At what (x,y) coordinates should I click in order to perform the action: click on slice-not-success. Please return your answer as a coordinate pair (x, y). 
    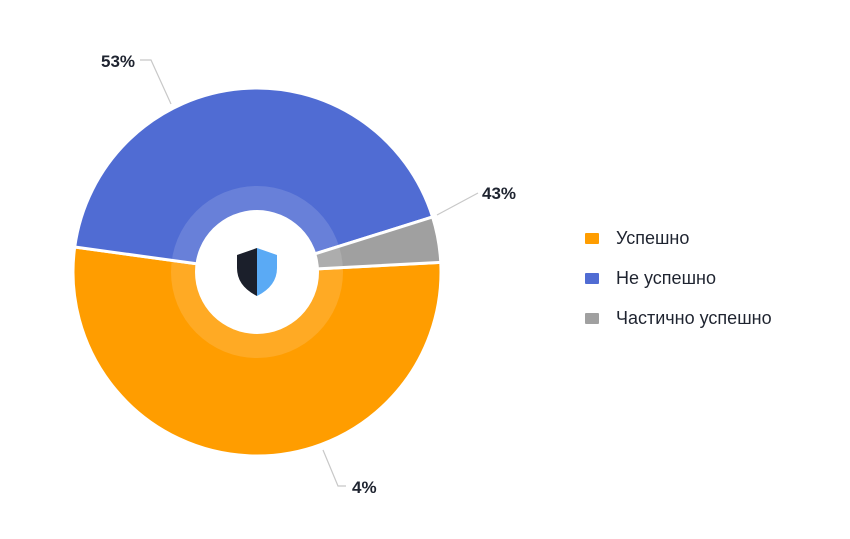
    Looking at the image, I should click on (254, 180).